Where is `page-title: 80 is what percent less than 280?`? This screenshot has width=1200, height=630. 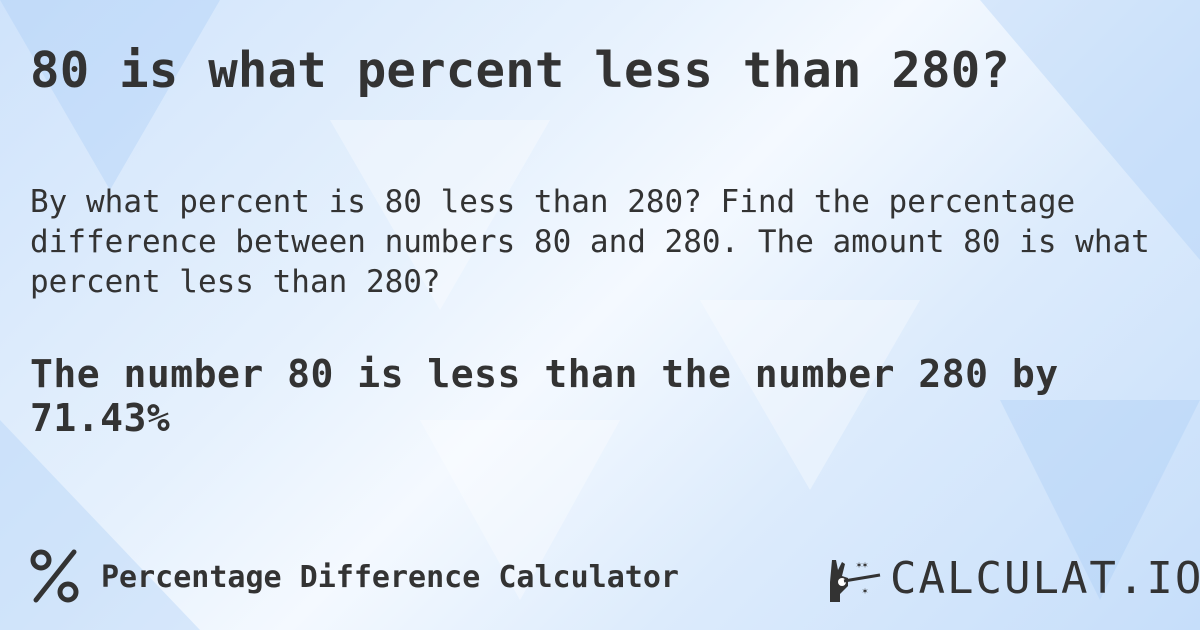 page-title: 80 is what percent less than 280? is located at coordinates (520, 70).